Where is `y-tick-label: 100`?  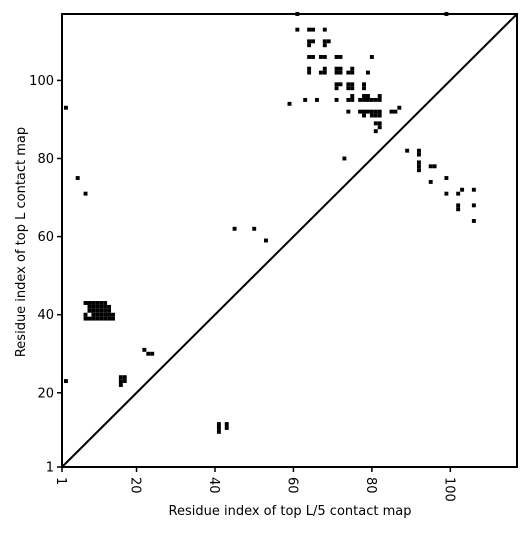
y-tick-label: 100 is located at coordinates (41, 81).